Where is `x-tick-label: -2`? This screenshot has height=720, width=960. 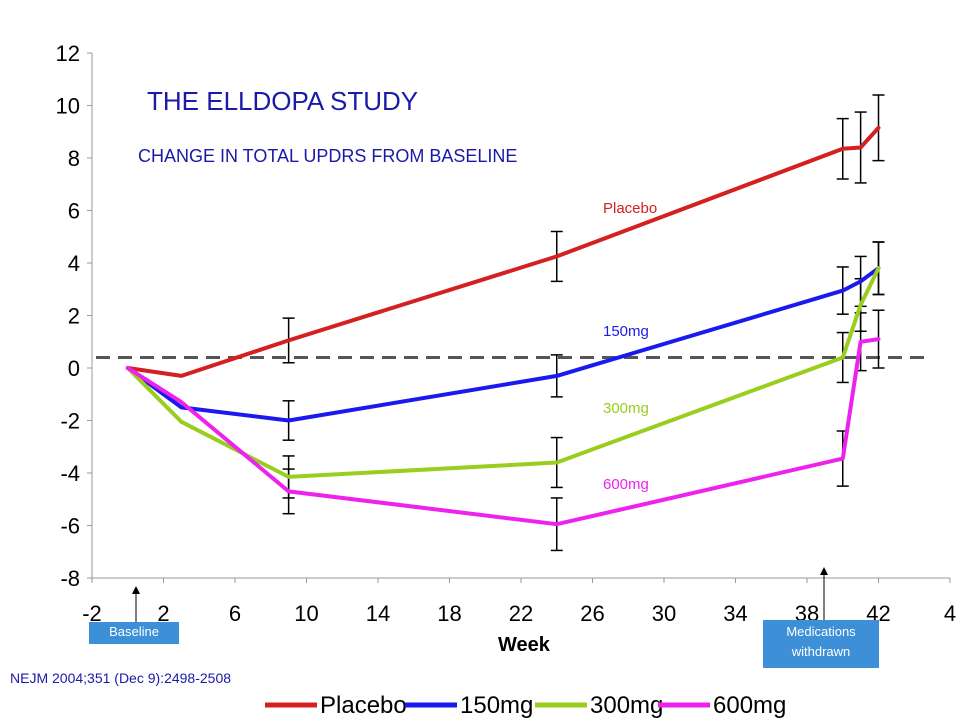 x-tick-label: -2 is located at coordinates (92, 613).